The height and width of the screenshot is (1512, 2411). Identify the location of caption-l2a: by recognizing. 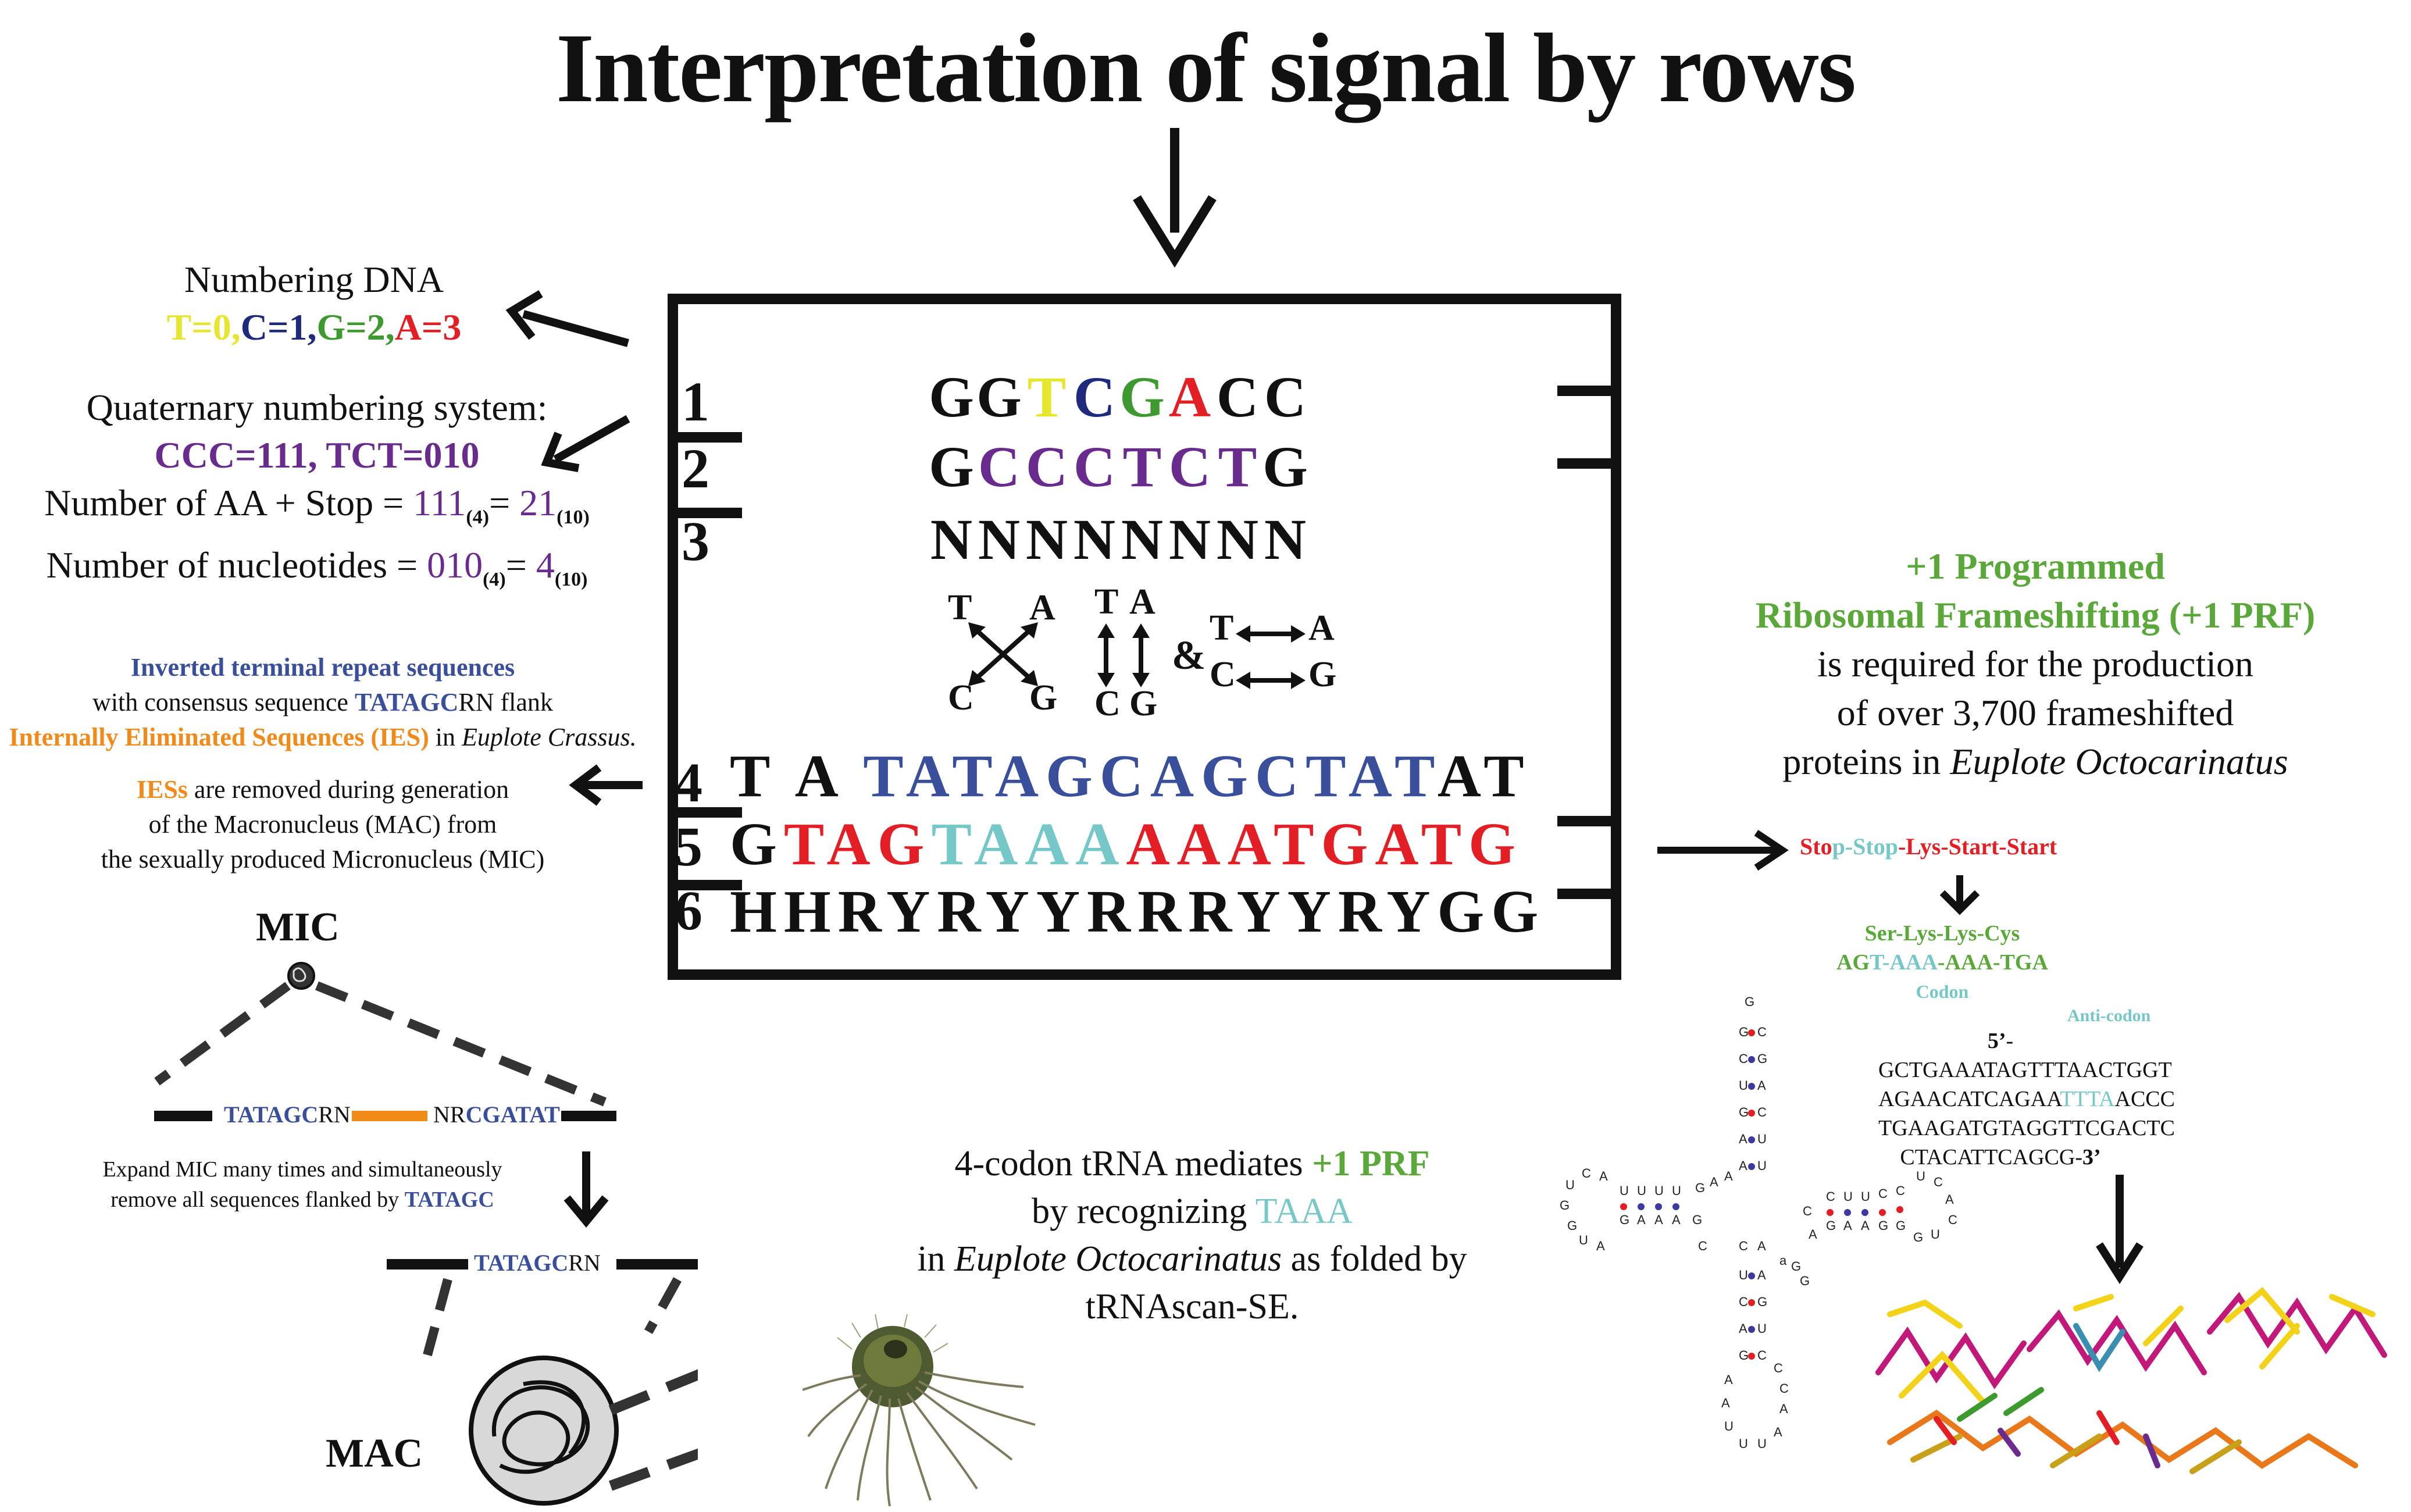
(1144, 1211).